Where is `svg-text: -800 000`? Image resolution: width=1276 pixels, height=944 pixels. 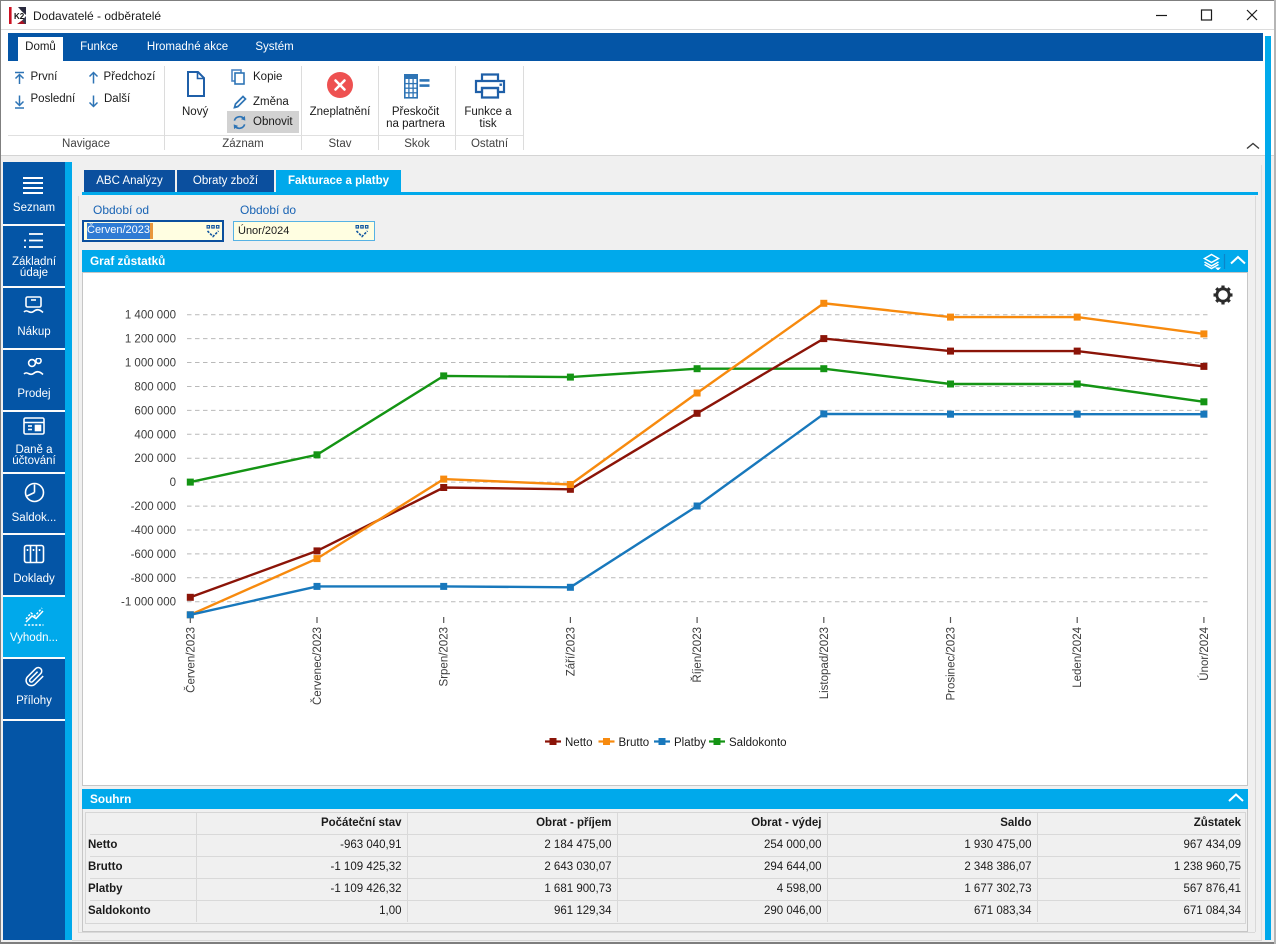 svg-text: -800 000 is located at coordinates (153, 579).